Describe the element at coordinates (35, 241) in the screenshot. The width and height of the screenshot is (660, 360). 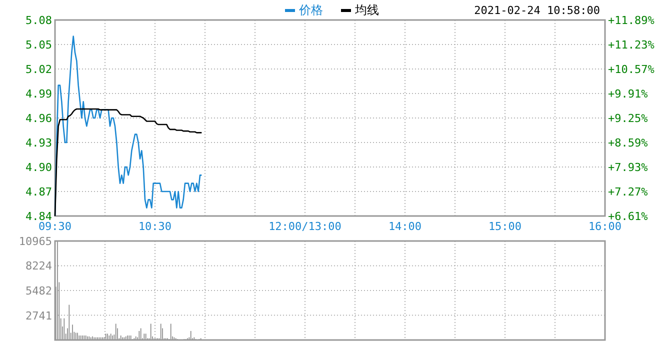
I see `y-tick-label: 10965` at that location.